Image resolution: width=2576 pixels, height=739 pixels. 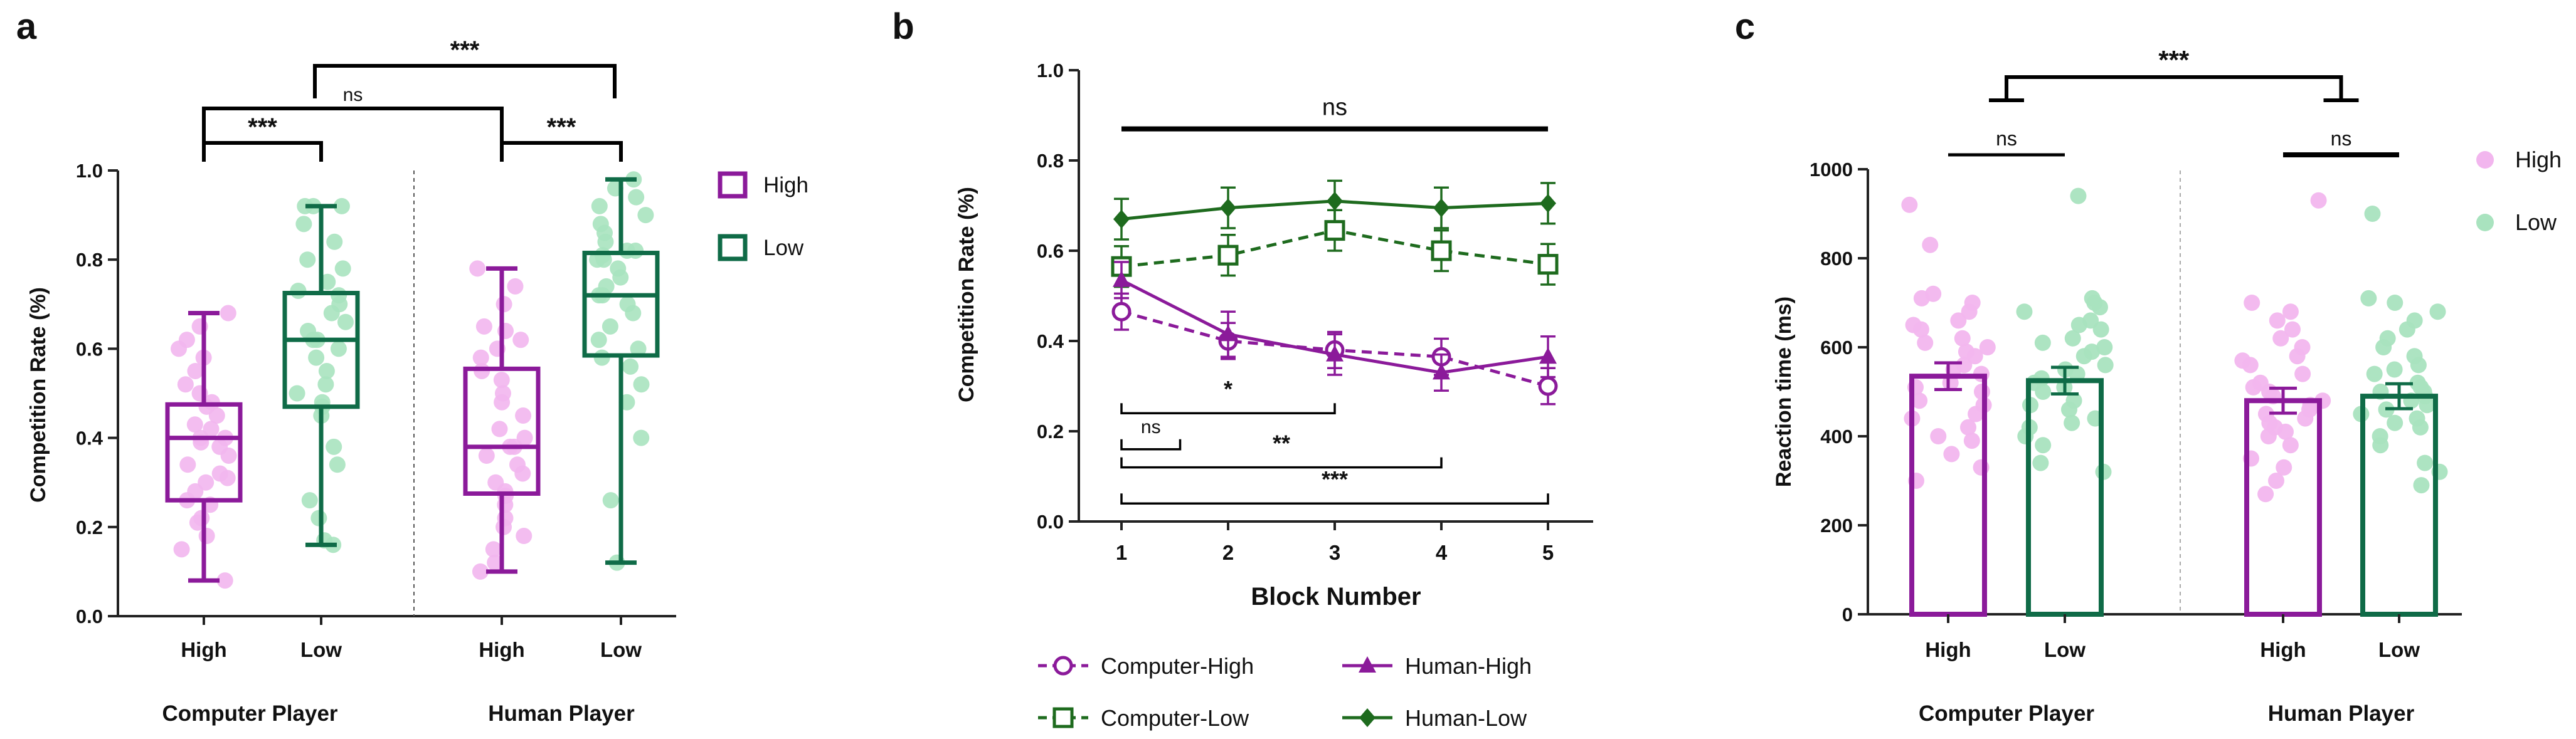 What do you see at coordinates (903, 26) in the screenshot?
I see `panel-label: b` at bounding box center [903, 26].